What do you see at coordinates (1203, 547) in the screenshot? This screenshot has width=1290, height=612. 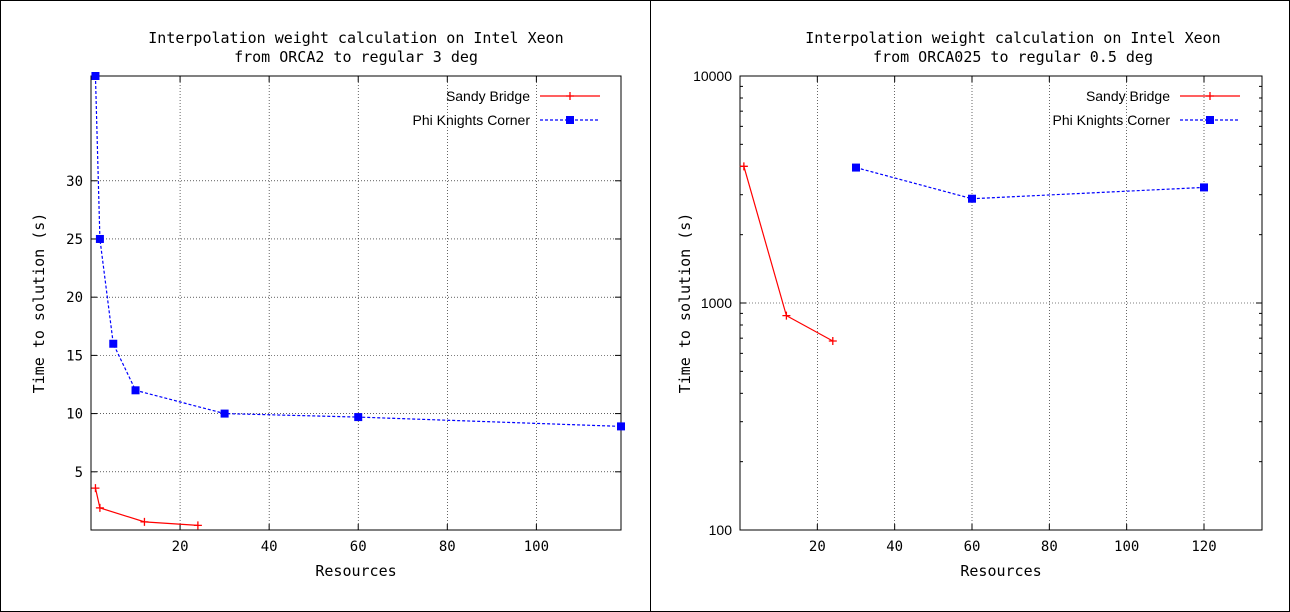 I see `x-tick-label: 120` at bounding box center [1203, 547].